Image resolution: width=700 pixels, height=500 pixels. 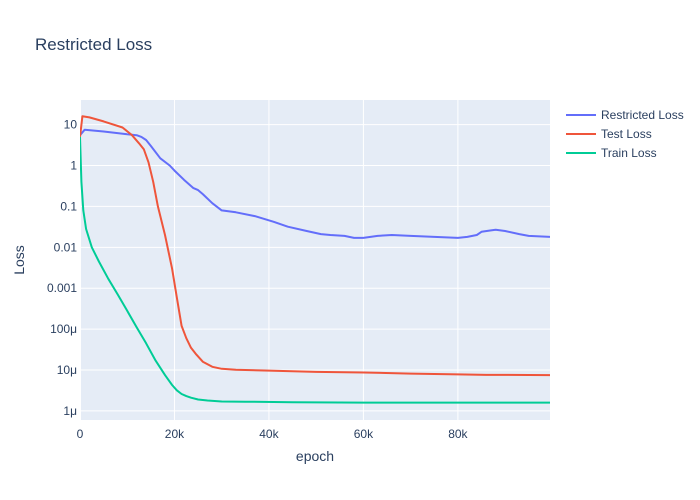 I want to click on y-tick-label: 0.001, so click(x=62, y=288).